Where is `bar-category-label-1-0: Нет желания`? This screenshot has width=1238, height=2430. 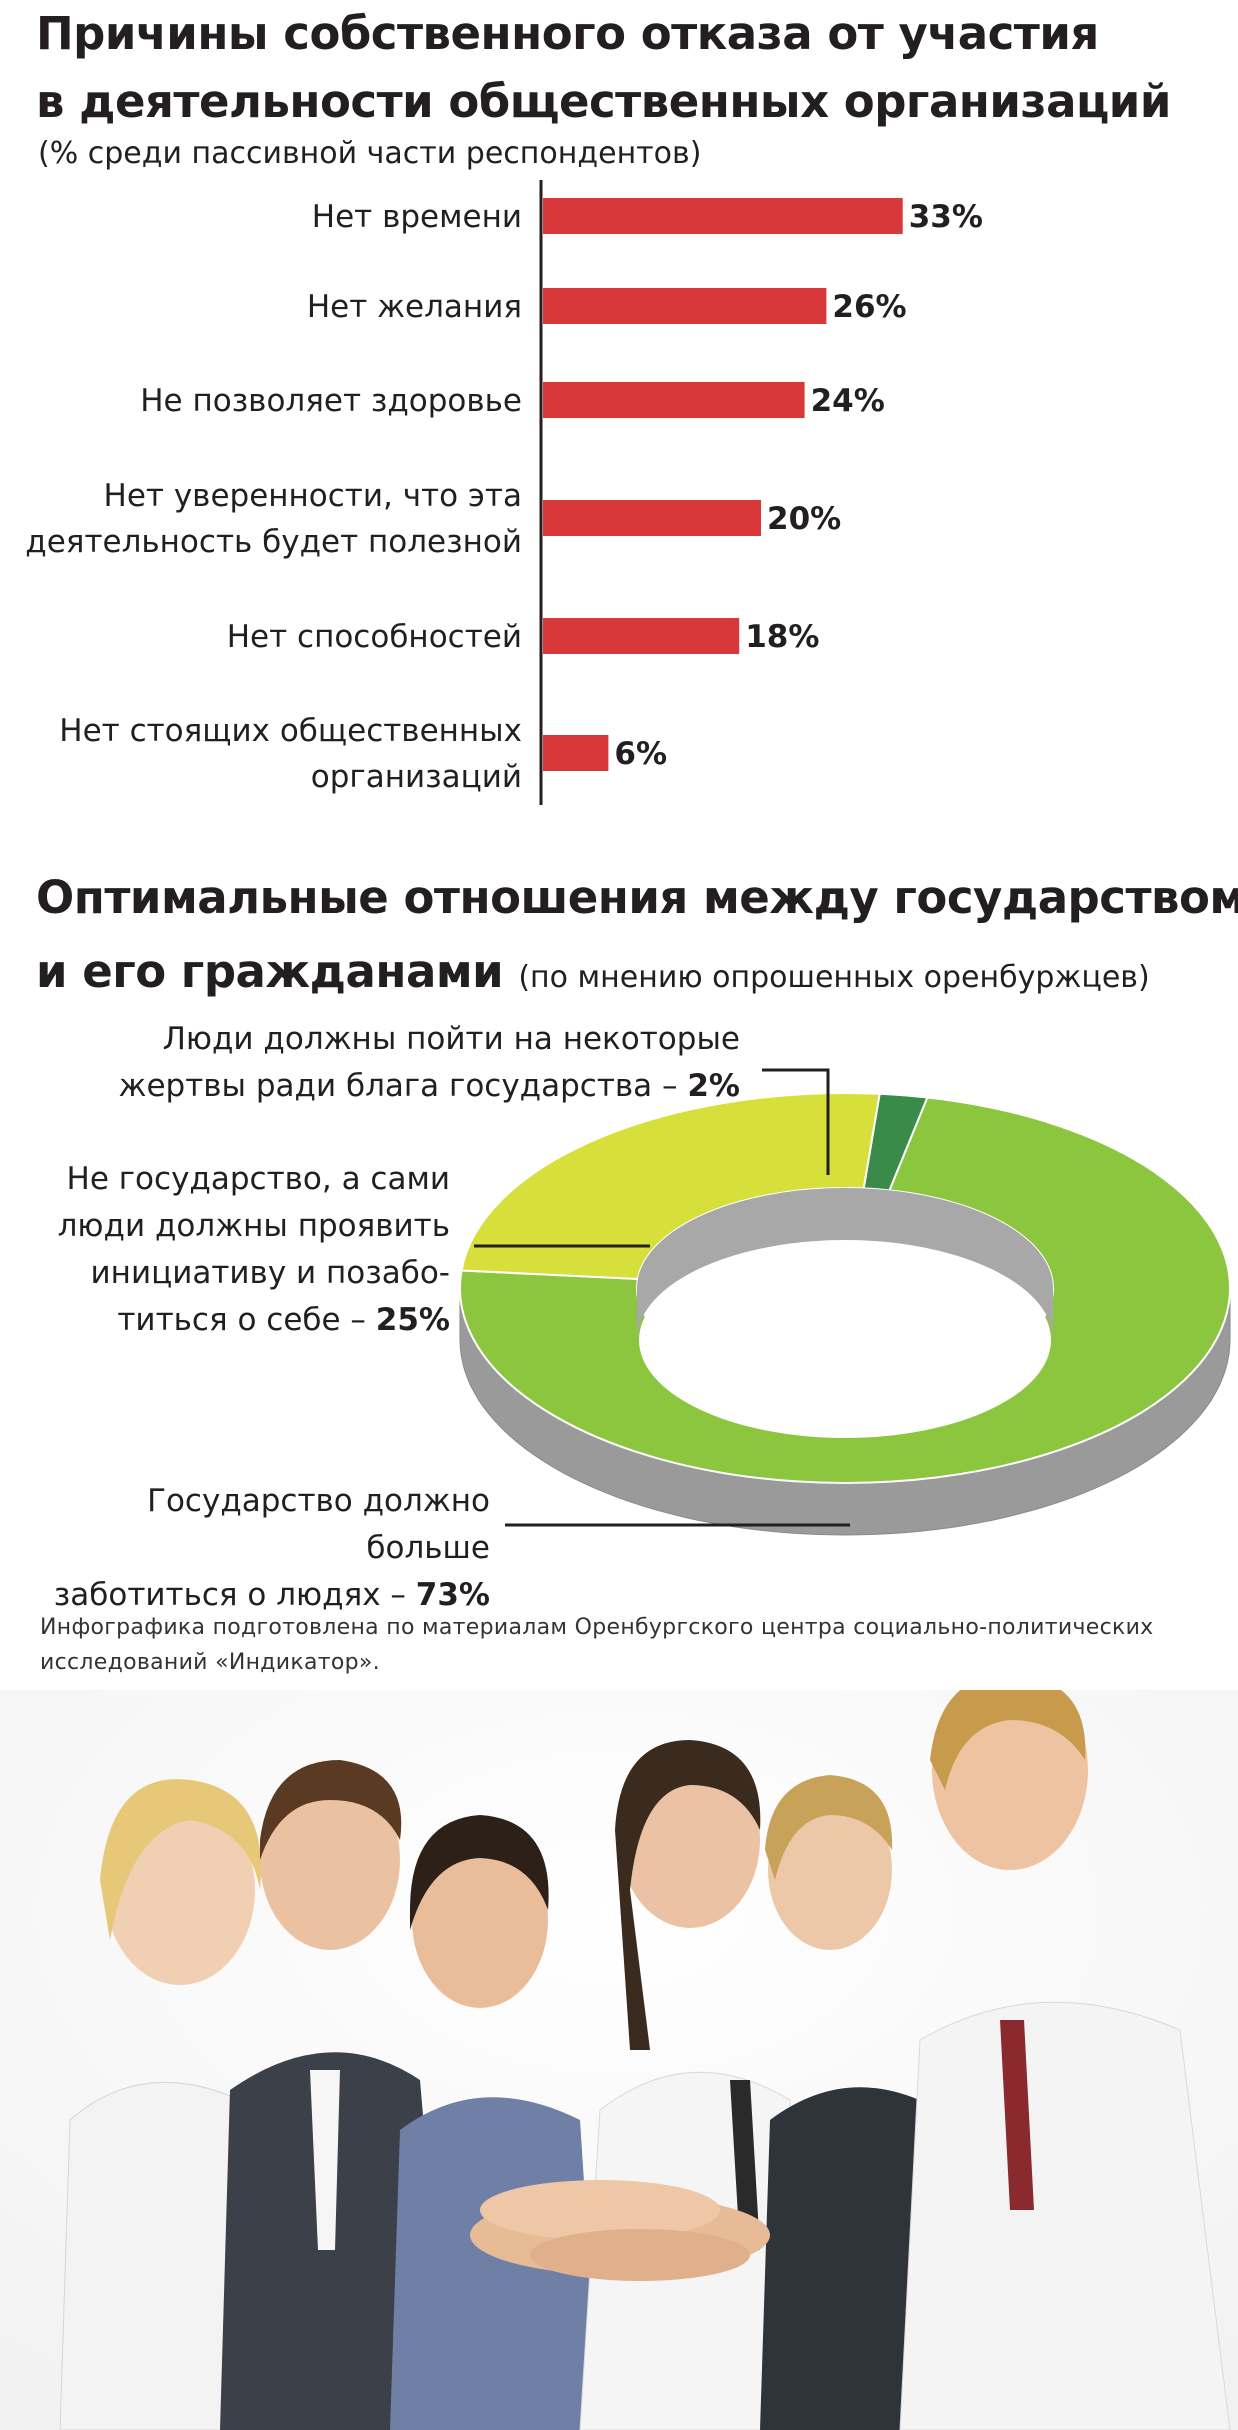 bar-category-label-1-0: Нет желания is located at coordinates (414, 307).